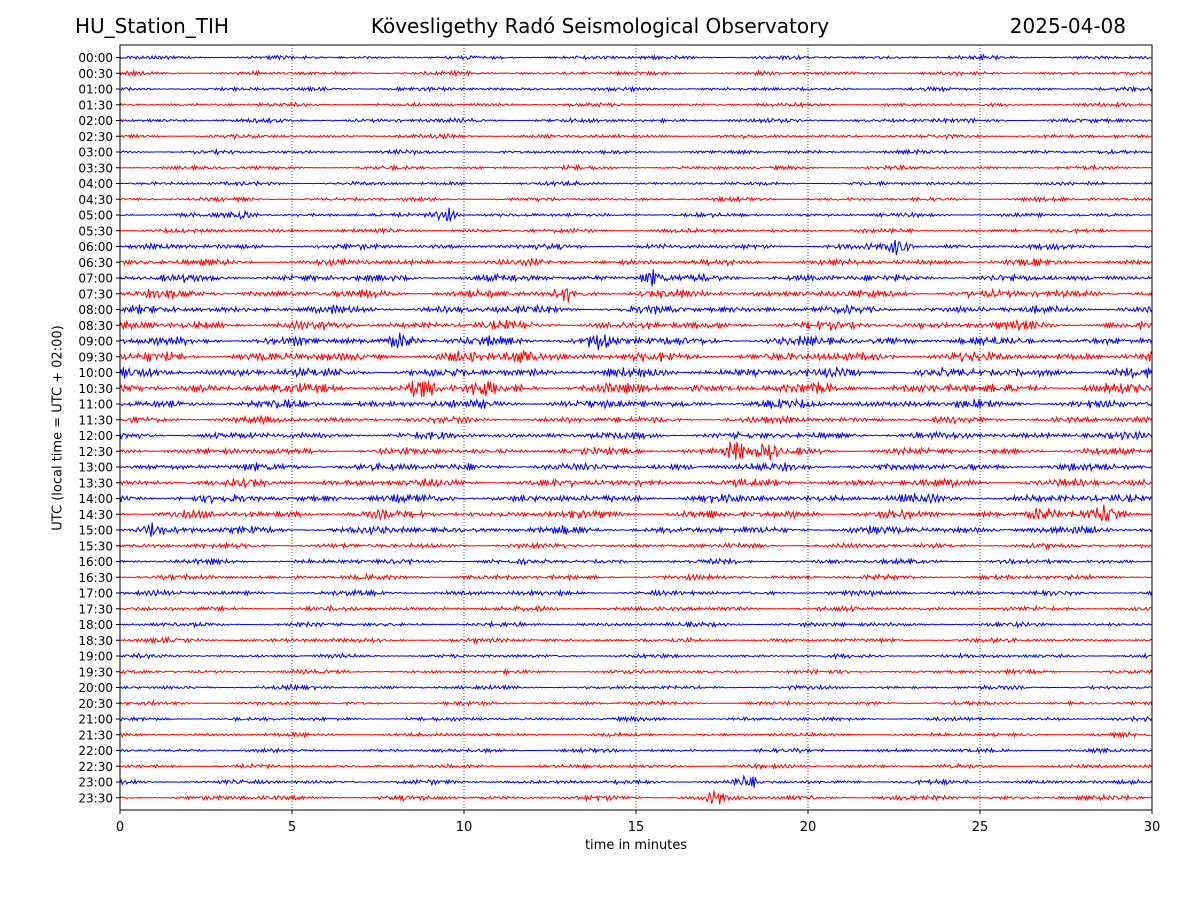 This screenshot has height=900, width=1200. Describe the element at coordinates (808, 827) in the screenshot. I see `x-tick-label: 20` at that location.